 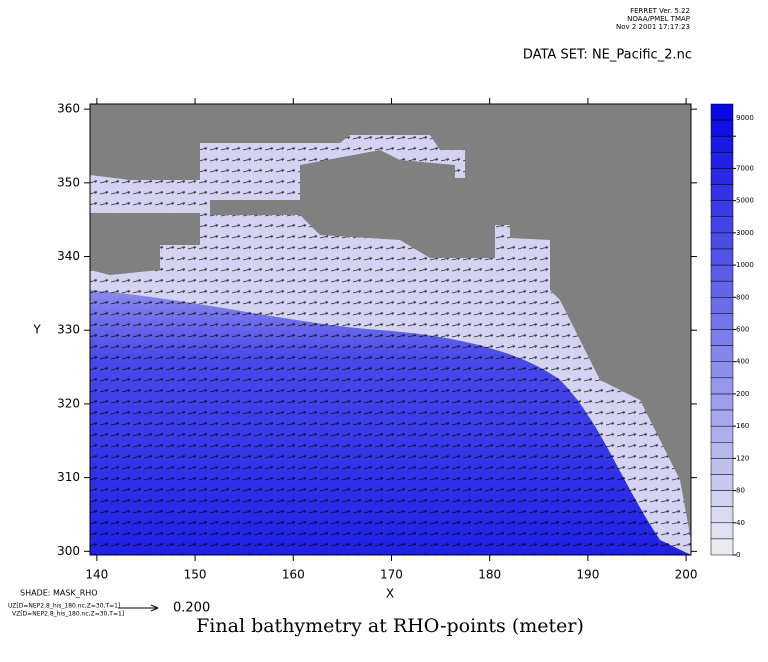 I want to click on vector-scale: 0.200, so click(x=191, y=608).